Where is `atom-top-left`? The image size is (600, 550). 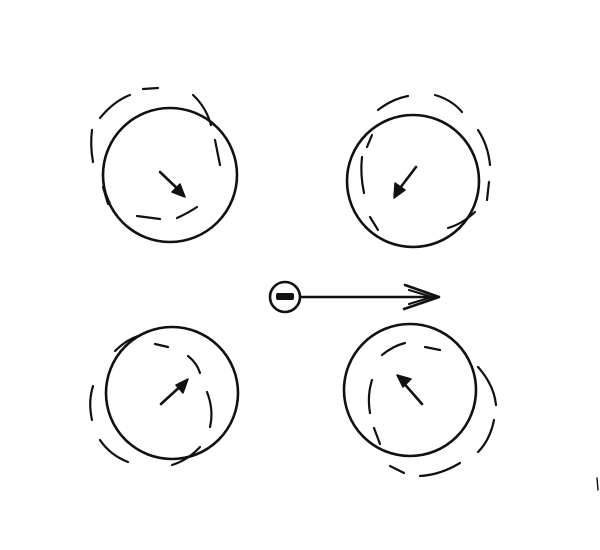
atom-top-left is located at coordinates (164, 165).